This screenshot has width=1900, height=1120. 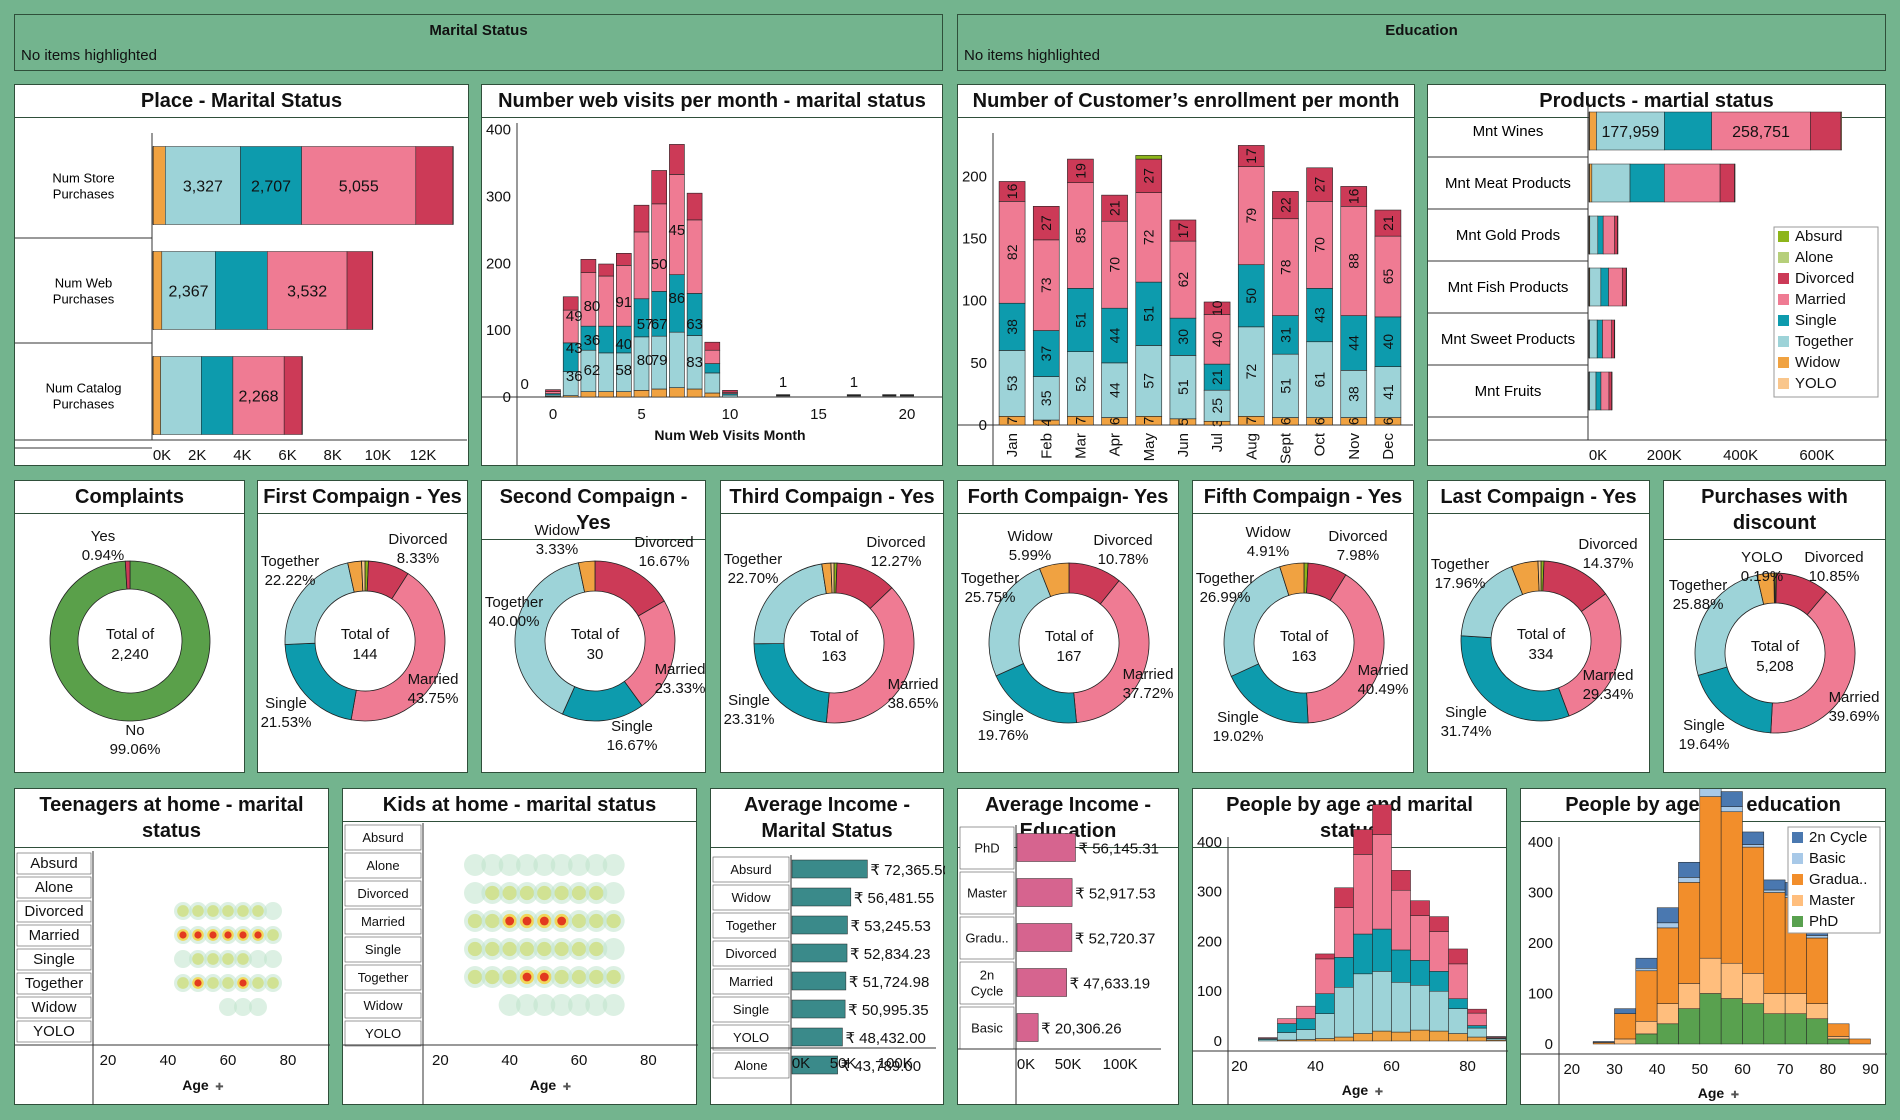 I want to click on slice-label: Single, so click(x=1003, y=716).